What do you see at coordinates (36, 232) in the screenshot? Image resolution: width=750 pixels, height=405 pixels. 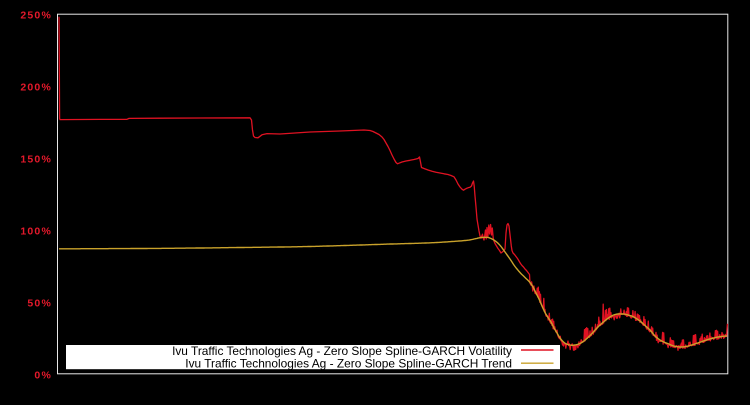 I see `svg-text: 100%` at bounding box center [36, 232].